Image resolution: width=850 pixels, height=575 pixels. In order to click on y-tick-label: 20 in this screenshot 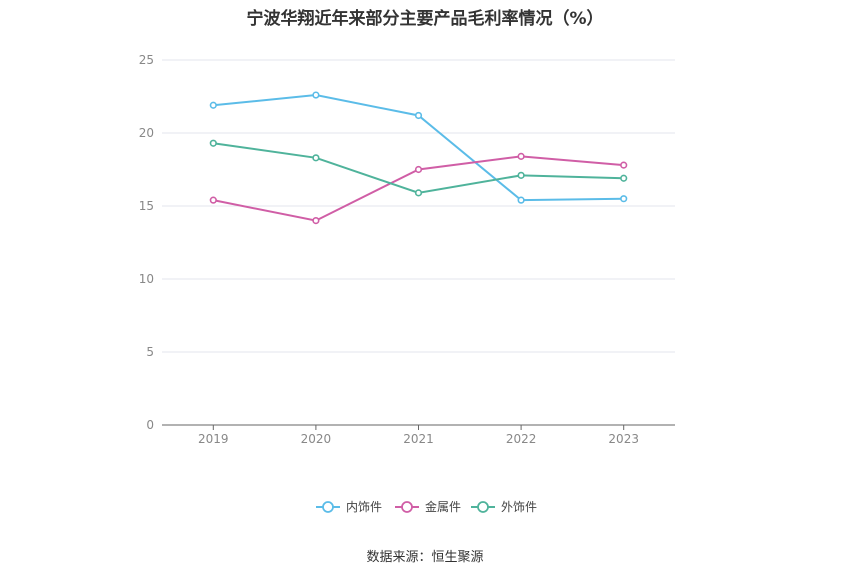, I will do `click(146, 133)`.